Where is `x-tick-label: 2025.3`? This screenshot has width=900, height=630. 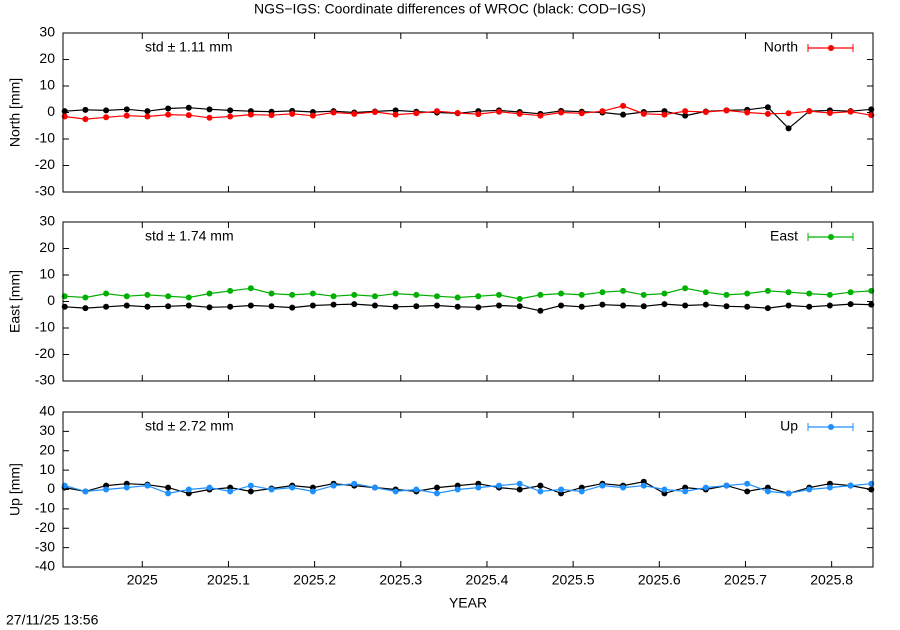
x-tick-label: 2025.3 is located at coordinates (400, 580).